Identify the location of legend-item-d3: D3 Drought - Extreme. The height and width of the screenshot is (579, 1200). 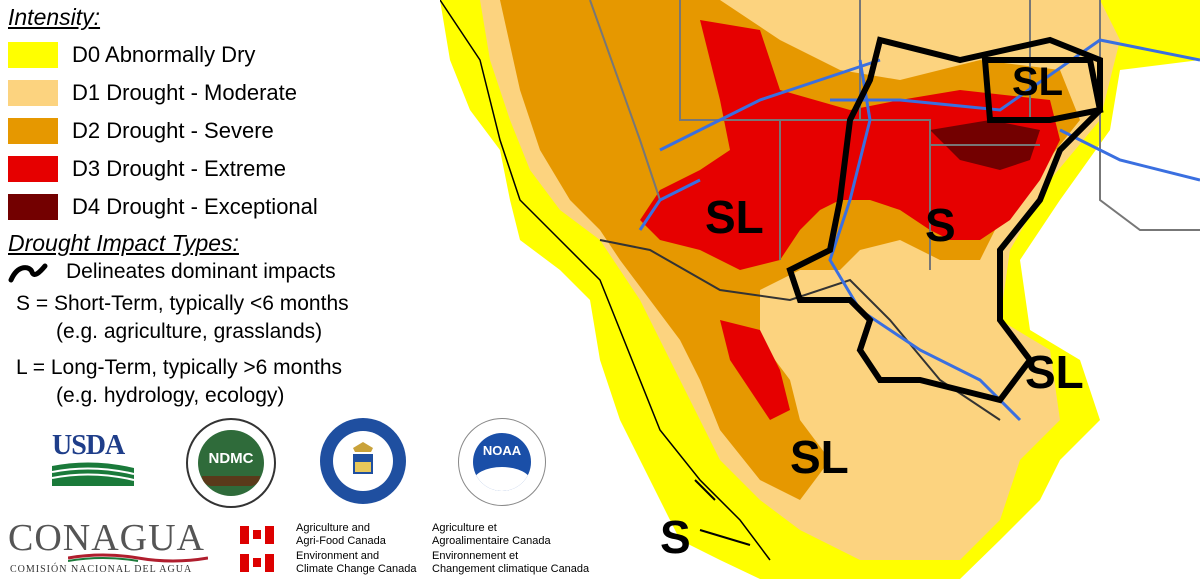
(147, 169).